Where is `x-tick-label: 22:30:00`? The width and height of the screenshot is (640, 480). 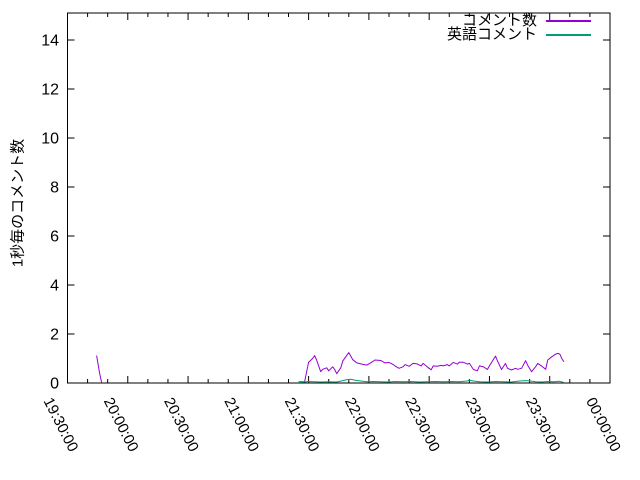 x-tick-label: 22:30:00 is located at coordinates (422, 425).